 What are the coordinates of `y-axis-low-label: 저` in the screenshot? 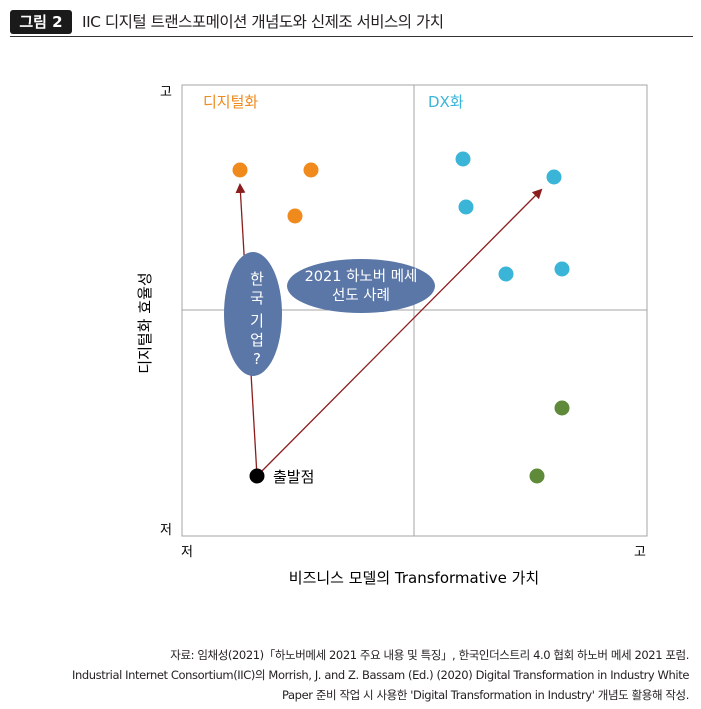 It's located at (166, 530).